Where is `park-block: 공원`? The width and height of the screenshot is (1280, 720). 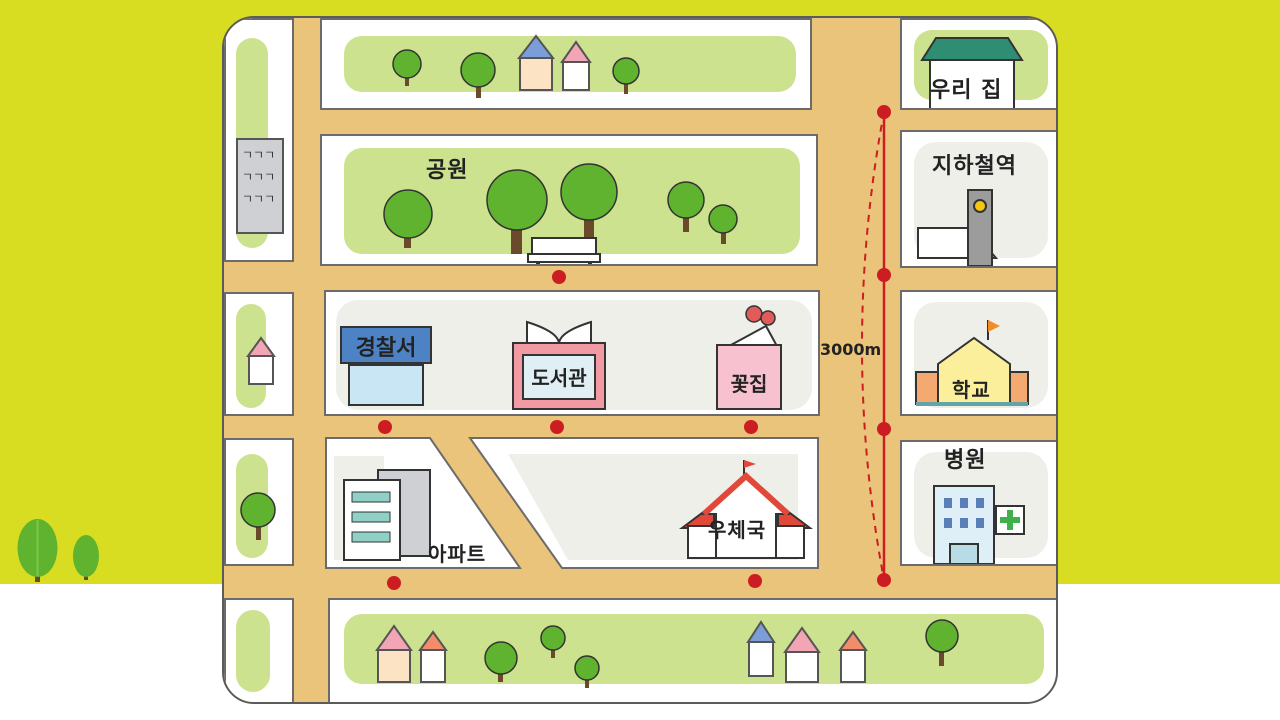 park-block: 공원 is located at coordinates (569, 200).